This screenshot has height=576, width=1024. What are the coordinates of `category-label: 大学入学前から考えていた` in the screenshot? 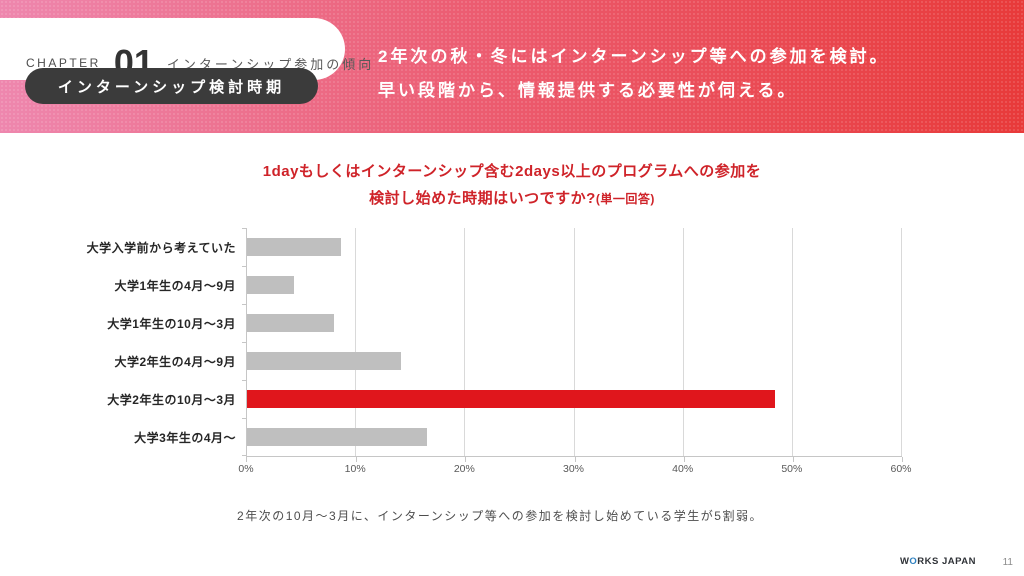 It's located at (161, 247).